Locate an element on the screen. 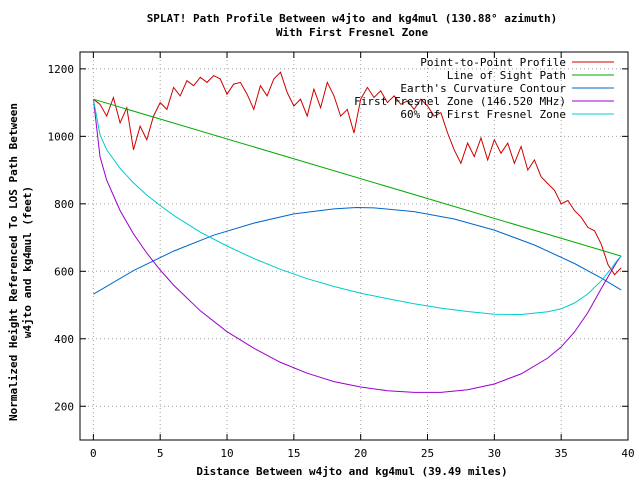  legend-label: Earth's Curvature Contour is located at coordinates (483, 88).